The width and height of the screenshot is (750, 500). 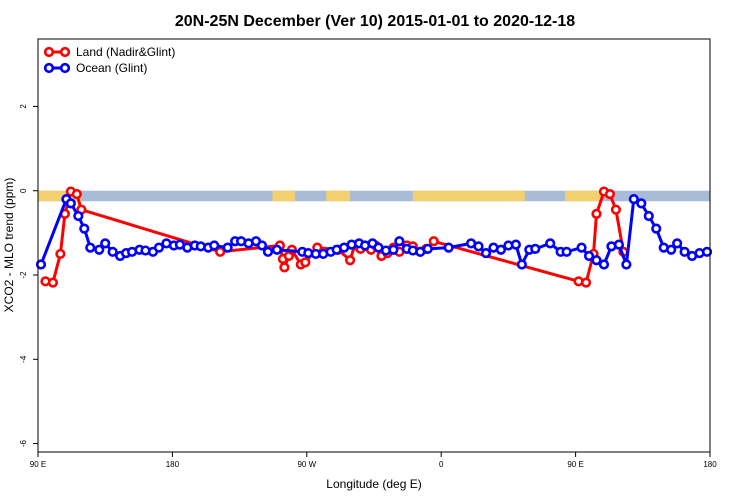 What do you see at coordinates (111, 68) in the screenshot?
I see `legend-label: Ocean (Glint)` at bounding box center [111, 68].